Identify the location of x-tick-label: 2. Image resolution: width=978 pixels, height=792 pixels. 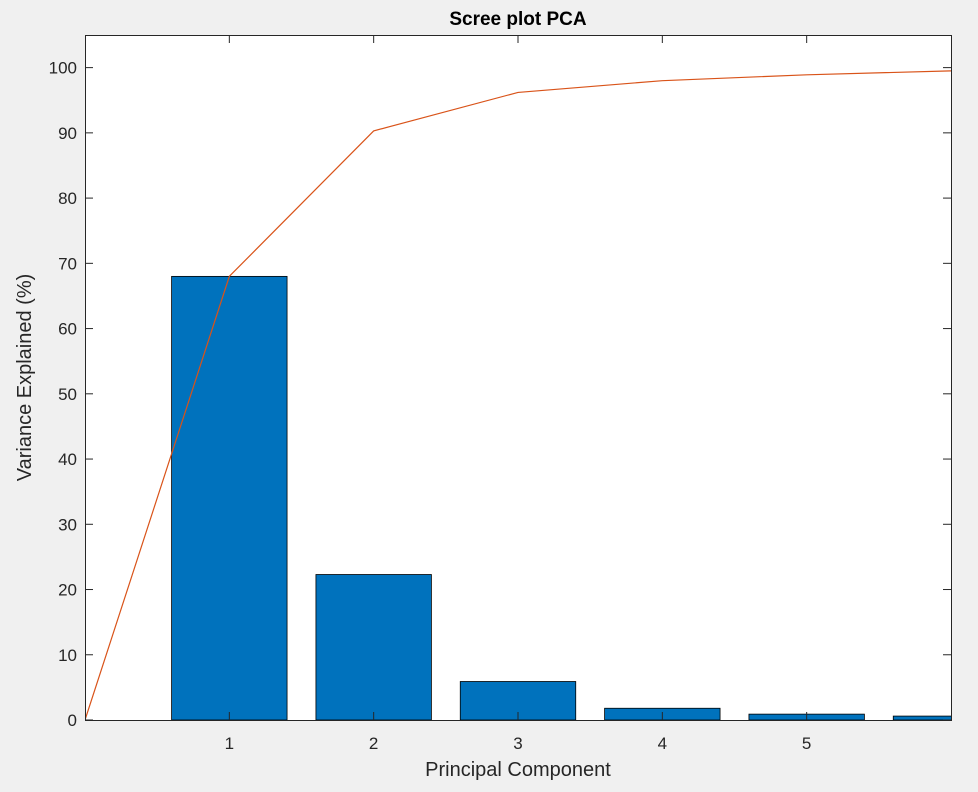
(373, 743).